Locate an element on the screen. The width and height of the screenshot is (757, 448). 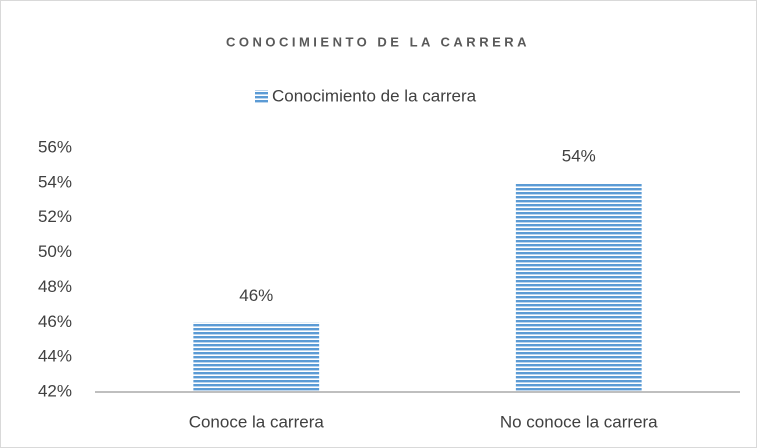
data-label: 46% is located at coordinates (256, 295).